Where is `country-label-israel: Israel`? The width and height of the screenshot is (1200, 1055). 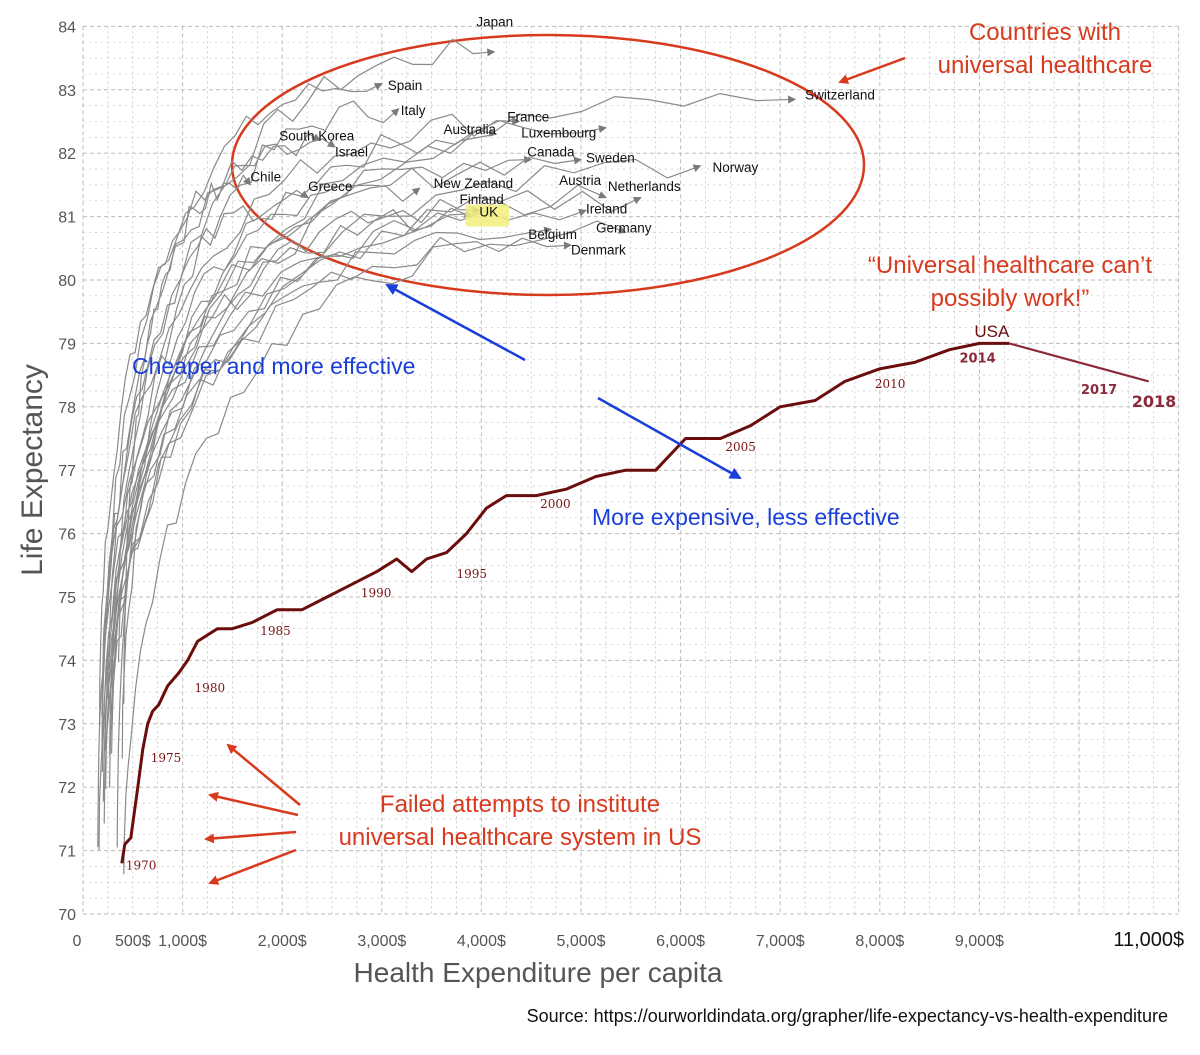
country-label-israel: Israel is located at coordinates (351, 151).